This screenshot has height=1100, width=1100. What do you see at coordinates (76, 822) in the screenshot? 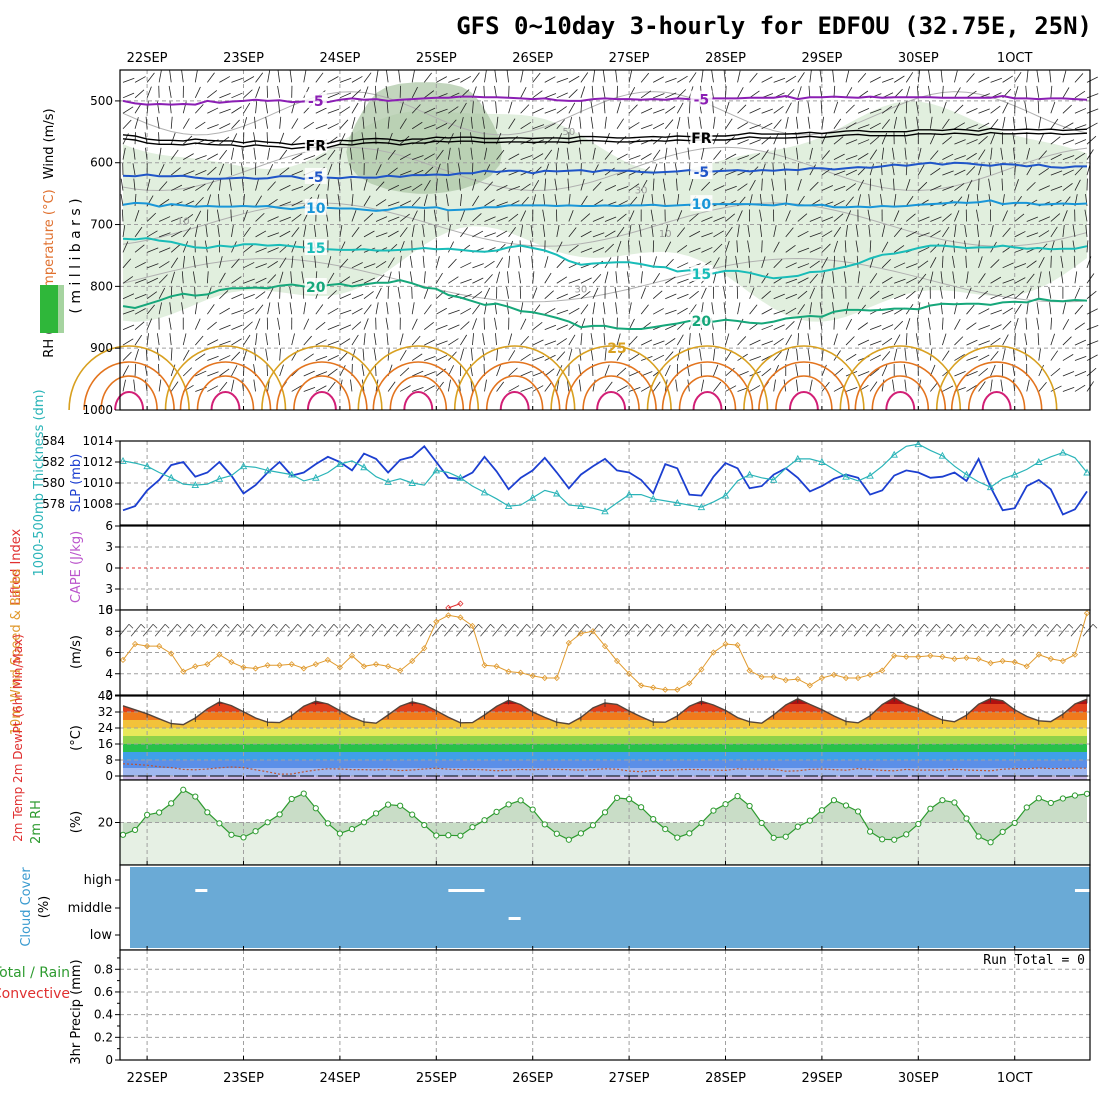
I see `rh-2m-unit: (%)` at bounding box center [76, 822].